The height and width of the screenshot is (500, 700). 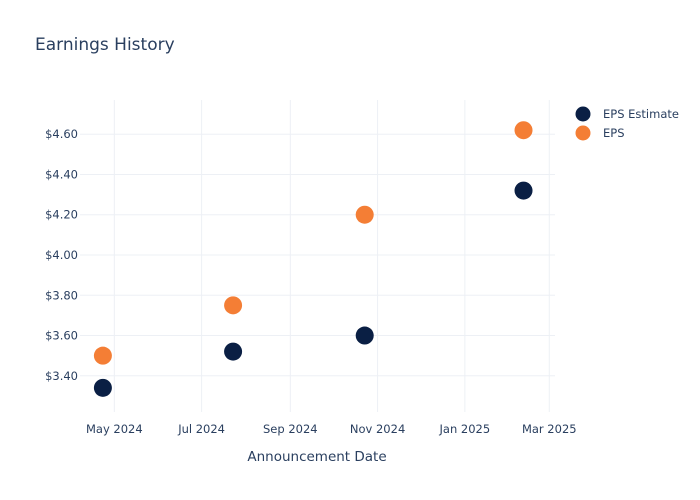 What do you see at coordinates (627, 123) in the screenshot?
I see `legend: EPS Estimate EPS` at bounding box center [627, 123].